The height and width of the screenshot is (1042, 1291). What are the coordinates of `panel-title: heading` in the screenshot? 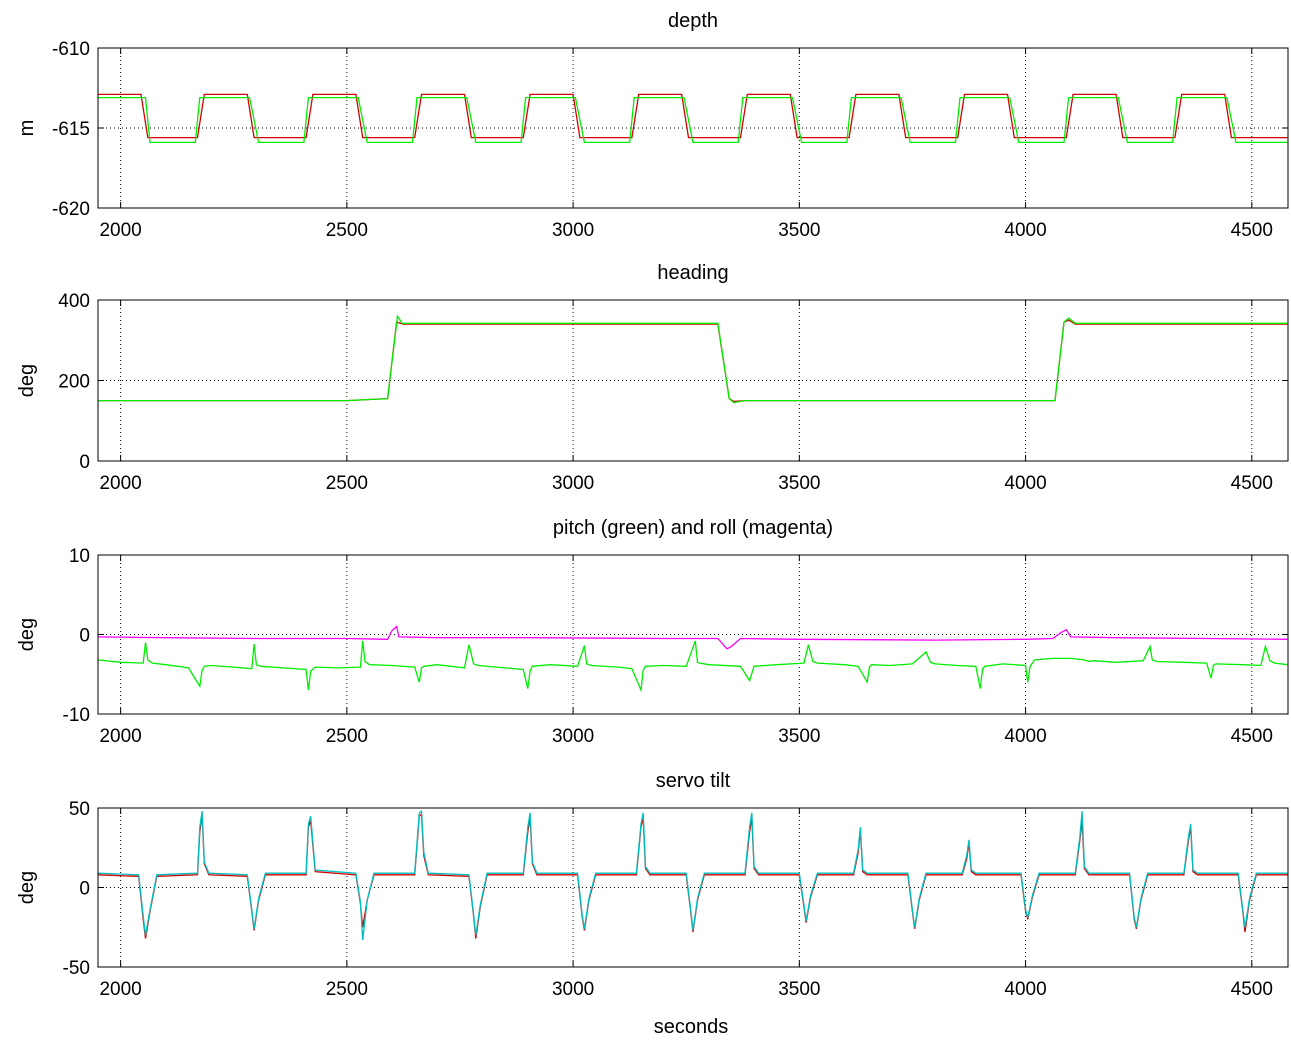 It's located at (692, 273).